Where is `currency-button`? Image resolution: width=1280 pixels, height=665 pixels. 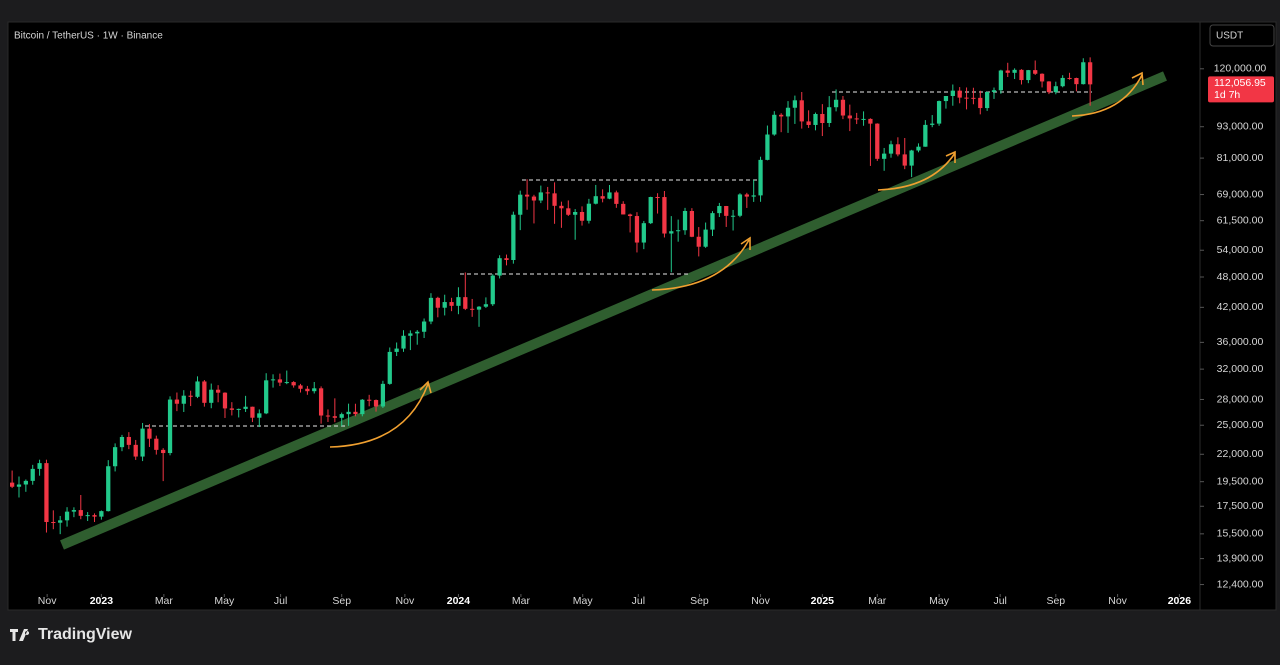
currency-button is located at coordinates (1242, 35).